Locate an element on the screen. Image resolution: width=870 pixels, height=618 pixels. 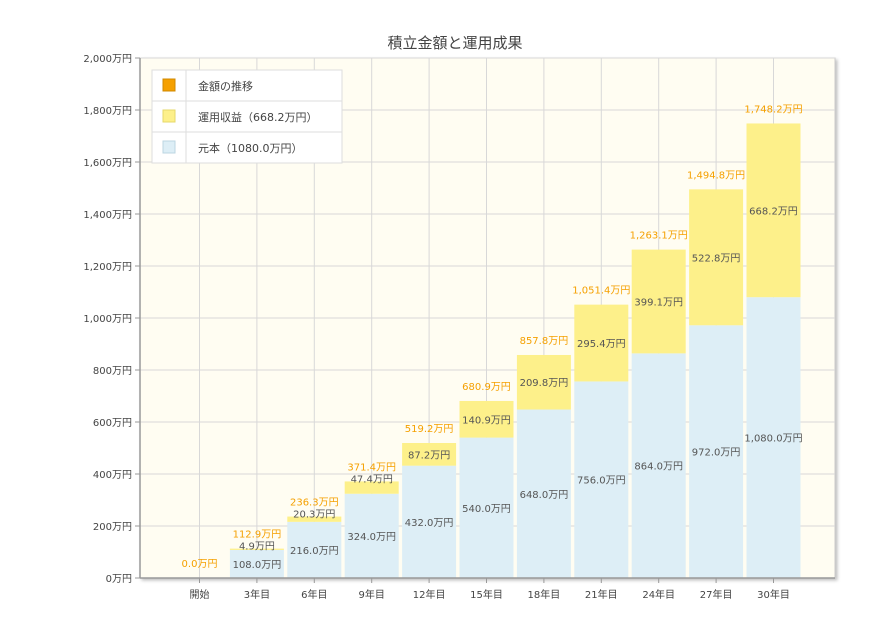
x-tick-label: 24年目 is located at coordinates (658, 594).